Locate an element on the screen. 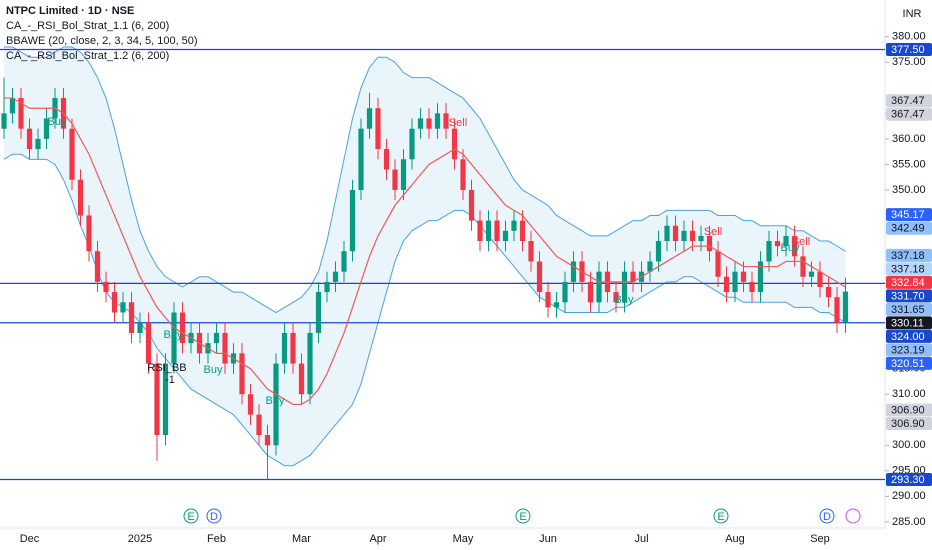 The height and width of the screenshot is (550, 932). price-label: 330.11 is located at coordinates (907, 323).